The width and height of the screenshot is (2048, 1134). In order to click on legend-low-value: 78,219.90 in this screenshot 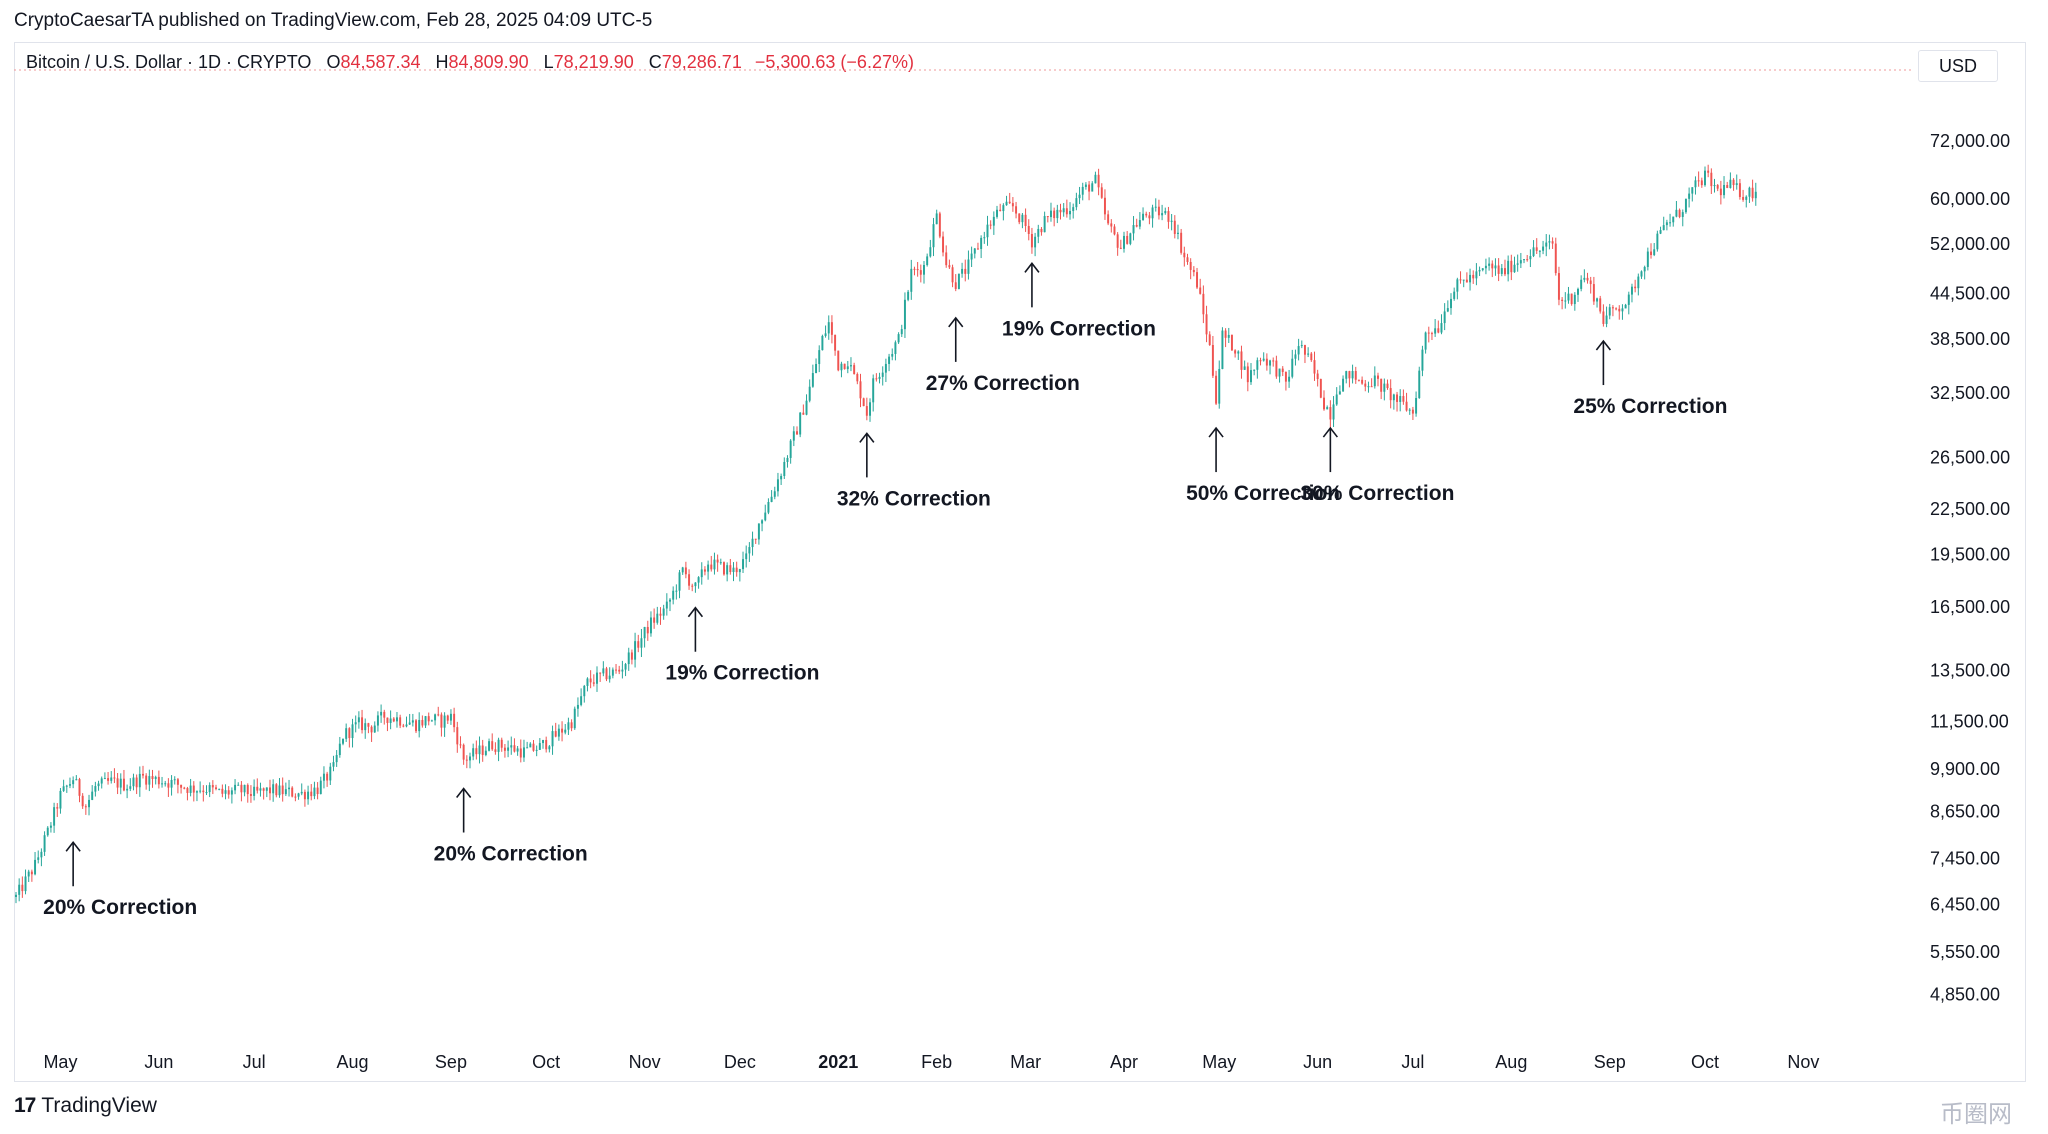, I will do `click(593, 62)`.